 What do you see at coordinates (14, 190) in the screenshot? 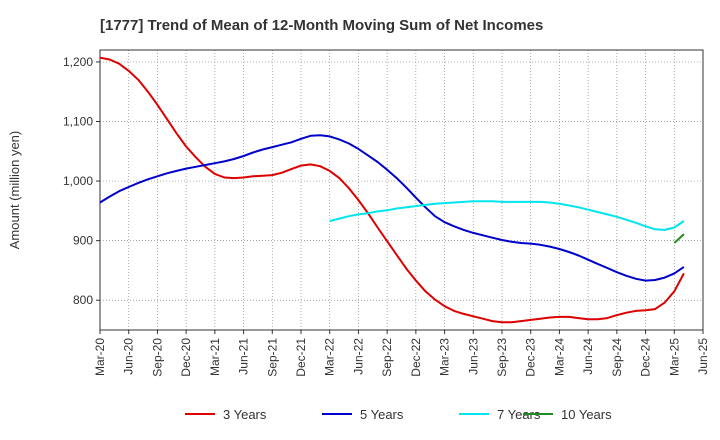
I see `y-axis-label: Amount (million yen)` at bounding box center [14, 190].